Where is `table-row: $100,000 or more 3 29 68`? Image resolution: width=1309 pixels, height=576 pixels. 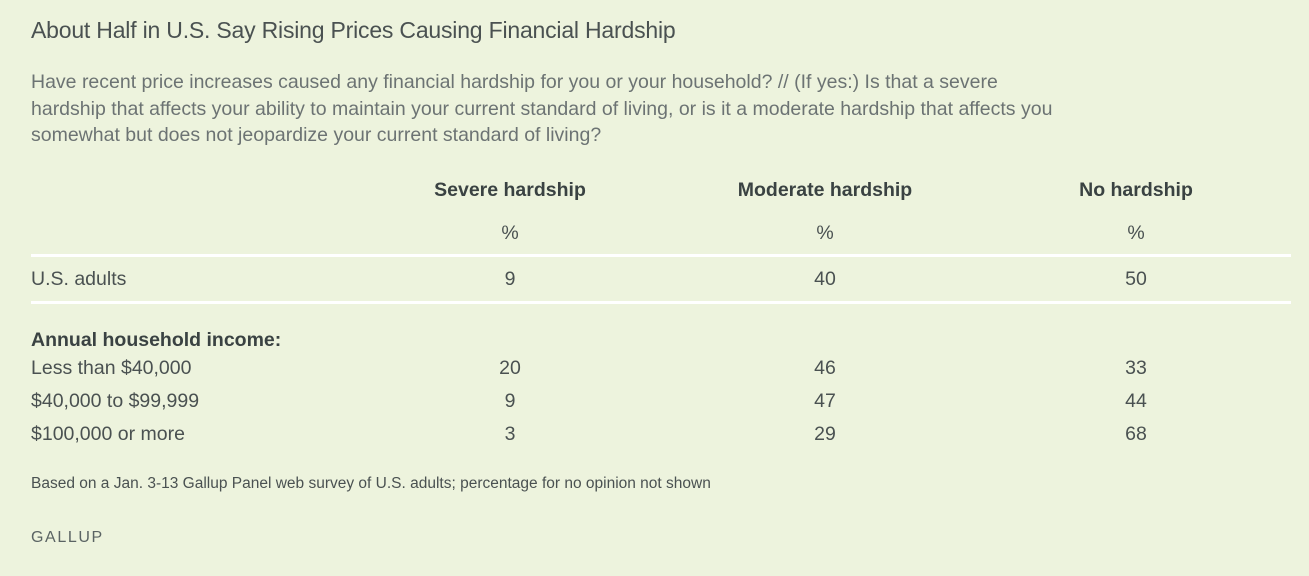
table-row: $100,000 or more 3 29 68 is located at coordinates (661, 434).